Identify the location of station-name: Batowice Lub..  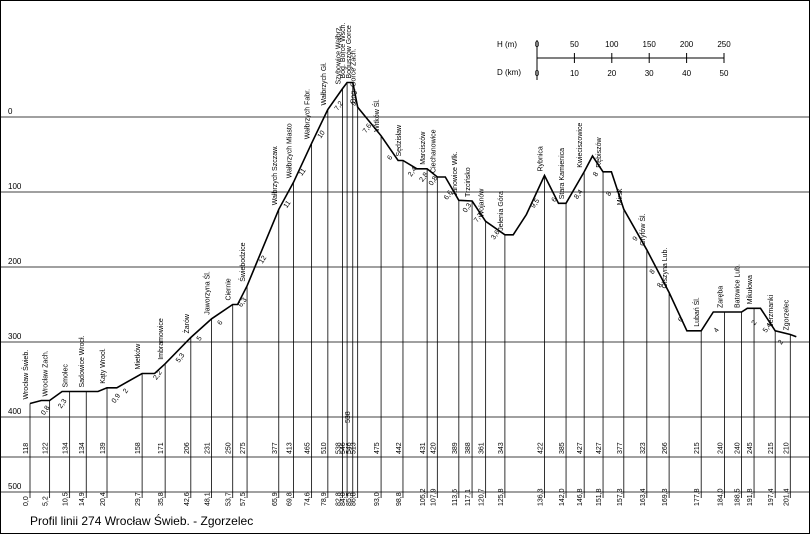
(738, 286).